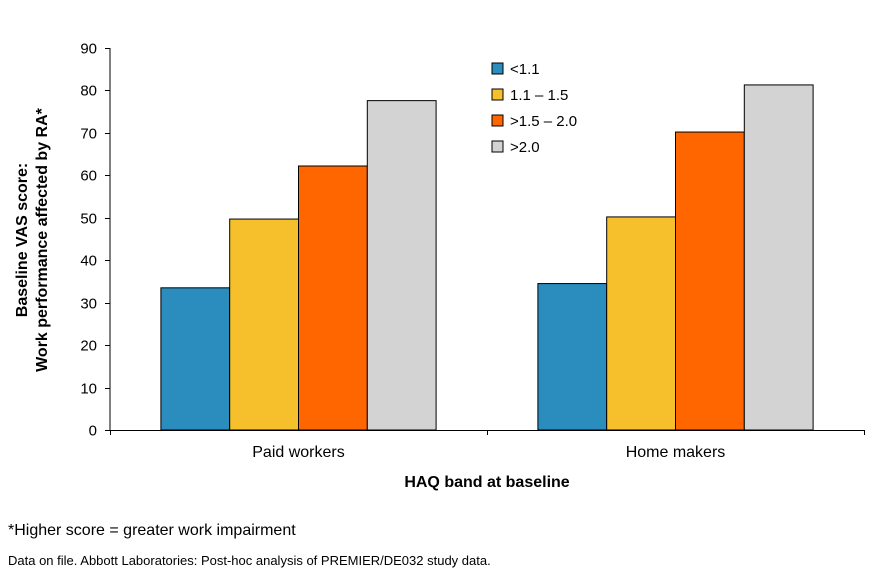 The image size is (892, 572). What do you see at coordinates (95, 240) in the screenshot?
I see `y-axis: 0 10 20 30 40 50 60 70 80 90` at bounding box center [95, 240].